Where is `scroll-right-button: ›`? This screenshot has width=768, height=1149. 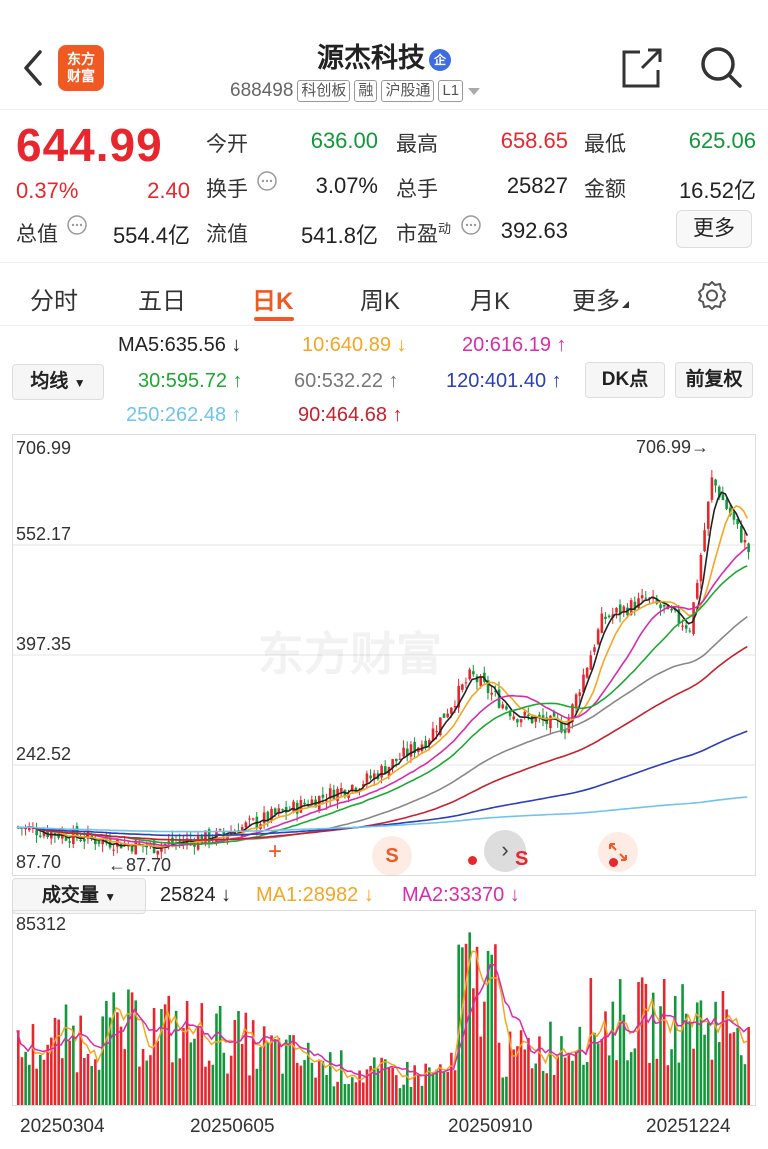 scroll-right-button: › is located at coordinates (505, 851).